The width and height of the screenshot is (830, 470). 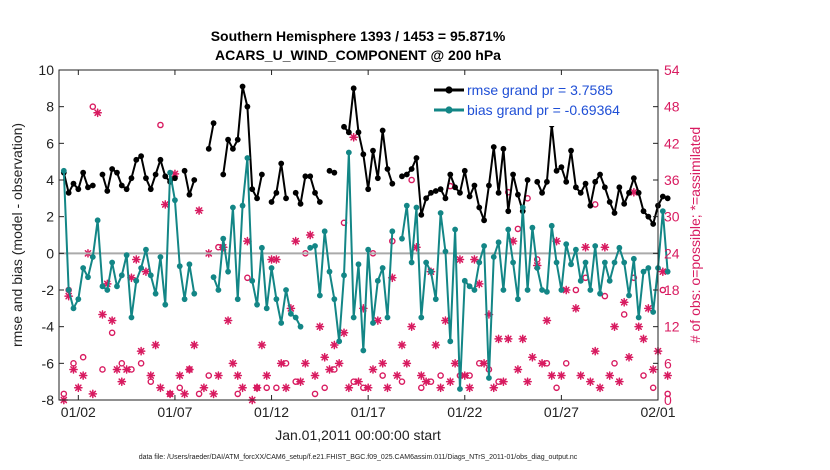 What do you see at coordinates (17, 235) in the screenshot?
I see `y-axis-label: rmse and bias (model - observation)` at bounding box center [17, 235].